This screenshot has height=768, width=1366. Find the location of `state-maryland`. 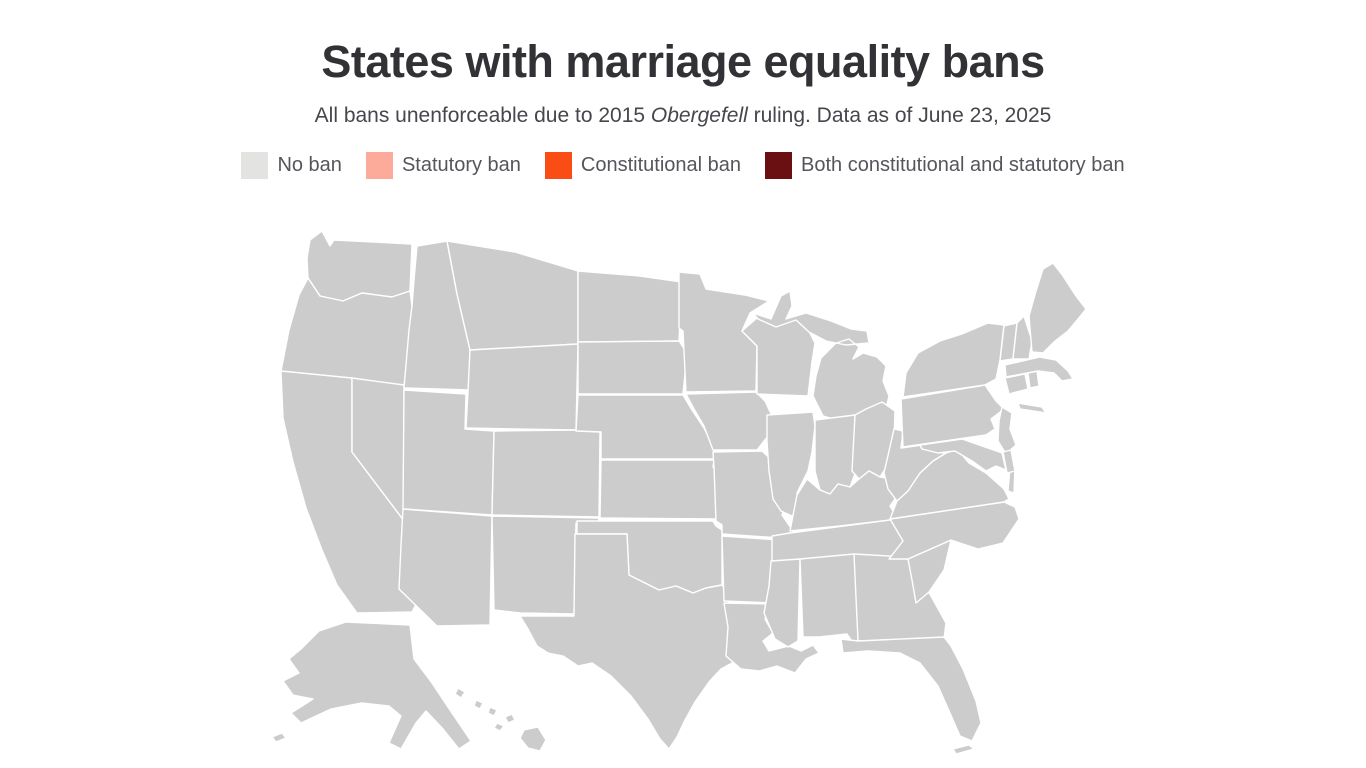

state-maryland is located at coordinates (963, 455).